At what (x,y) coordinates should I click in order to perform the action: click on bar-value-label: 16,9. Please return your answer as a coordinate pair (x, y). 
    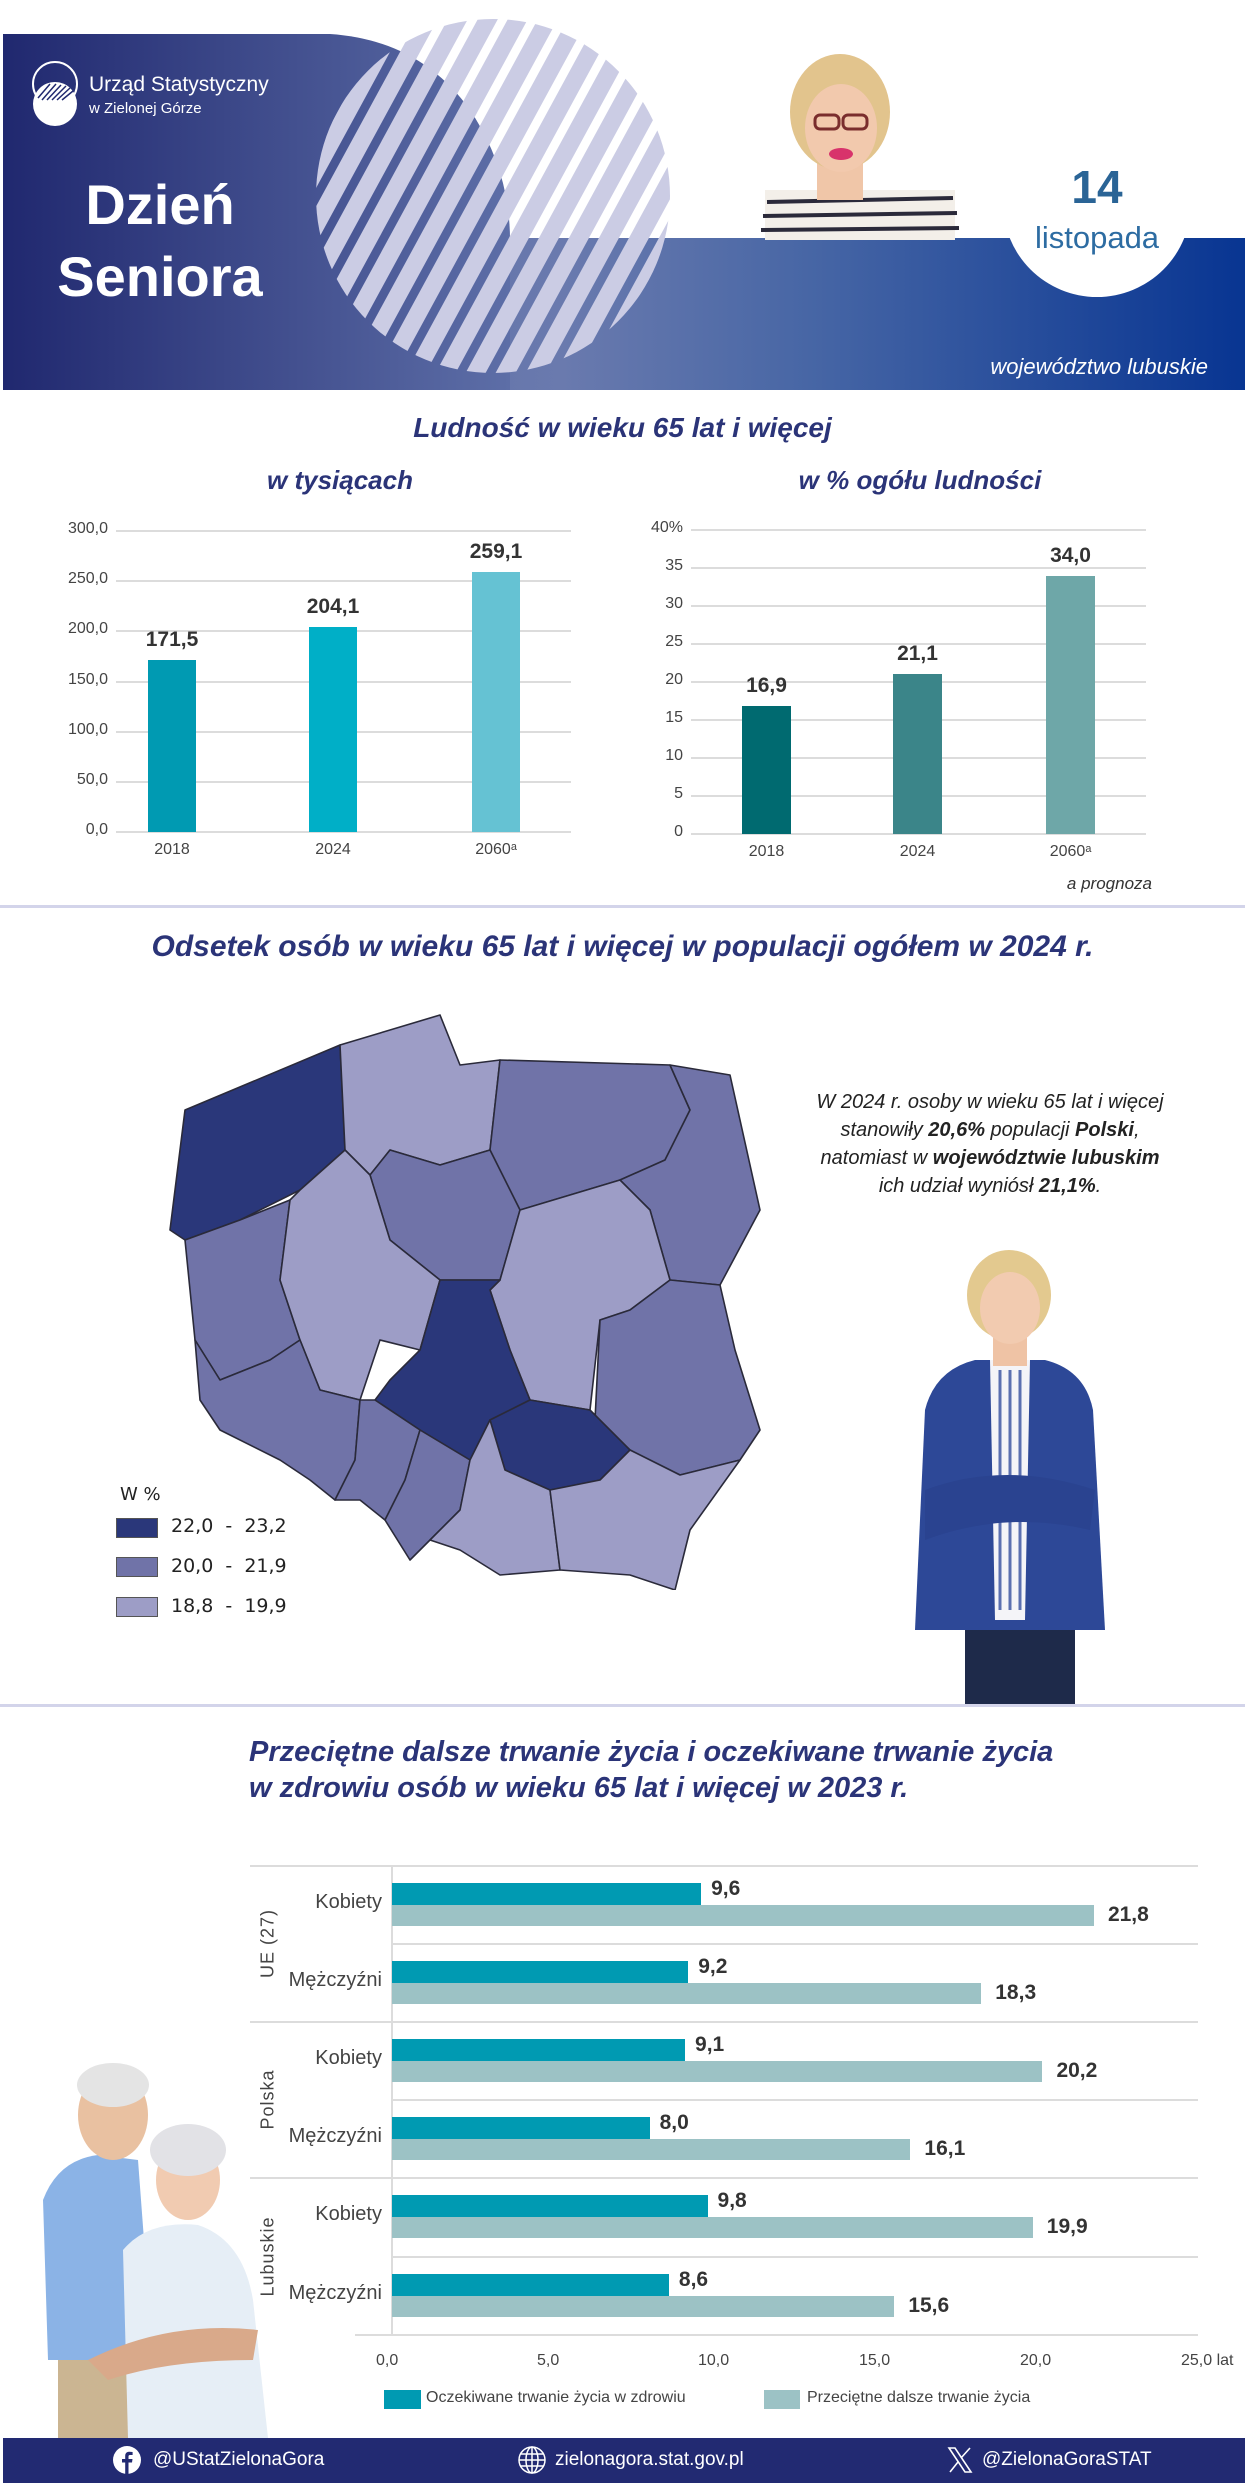
    Looking at the image, I should click on (766, 685).